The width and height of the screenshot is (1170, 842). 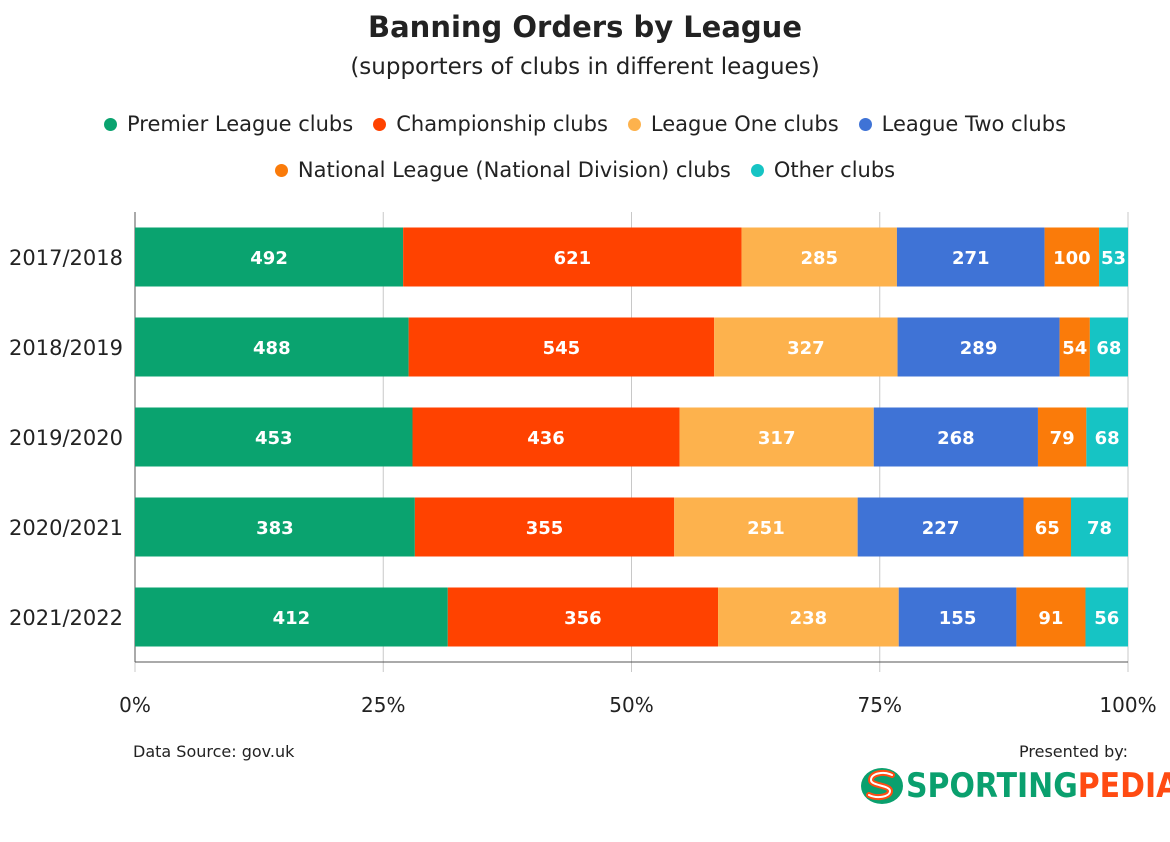 I want to click on data-label: 227, so click(x=941, y=528).